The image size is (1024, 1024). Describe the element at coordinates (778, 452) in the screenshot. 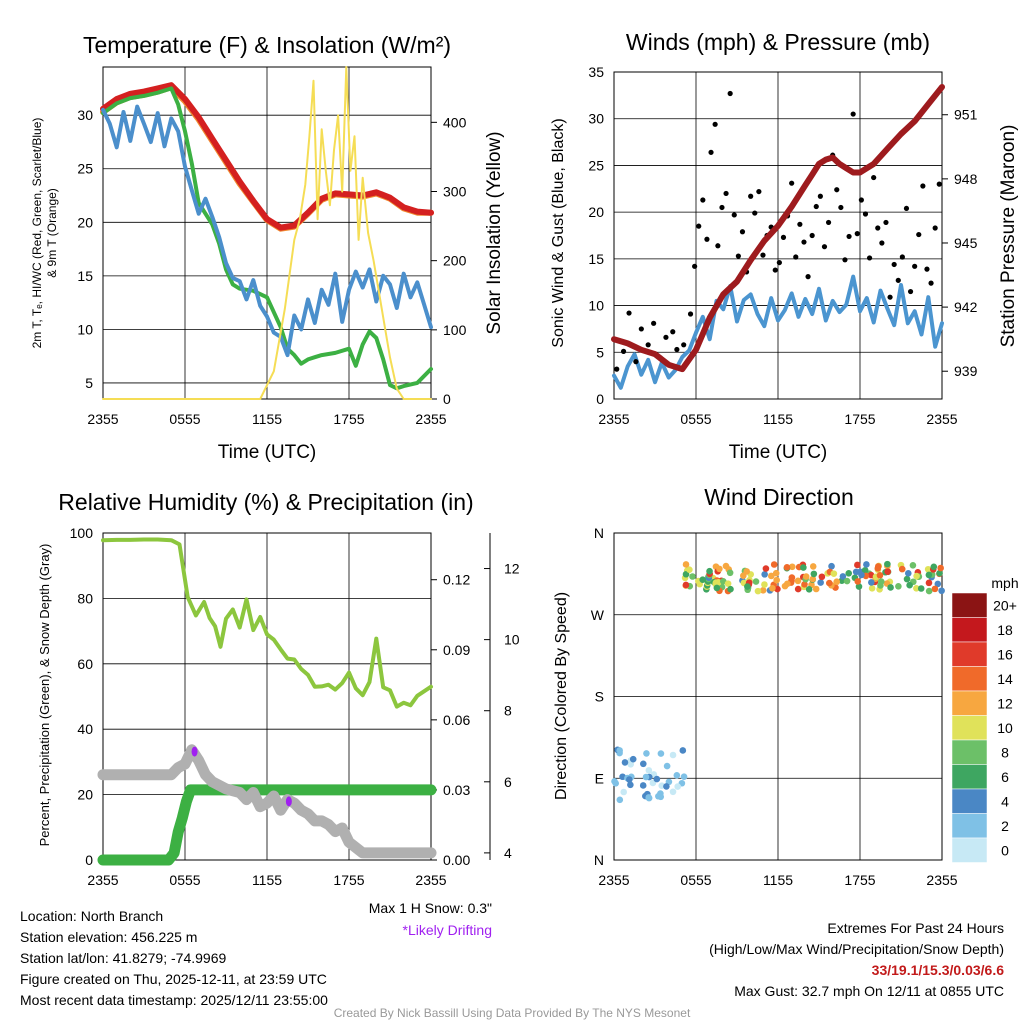

I see `wind-xlabel: Time (UTC)` at that location.